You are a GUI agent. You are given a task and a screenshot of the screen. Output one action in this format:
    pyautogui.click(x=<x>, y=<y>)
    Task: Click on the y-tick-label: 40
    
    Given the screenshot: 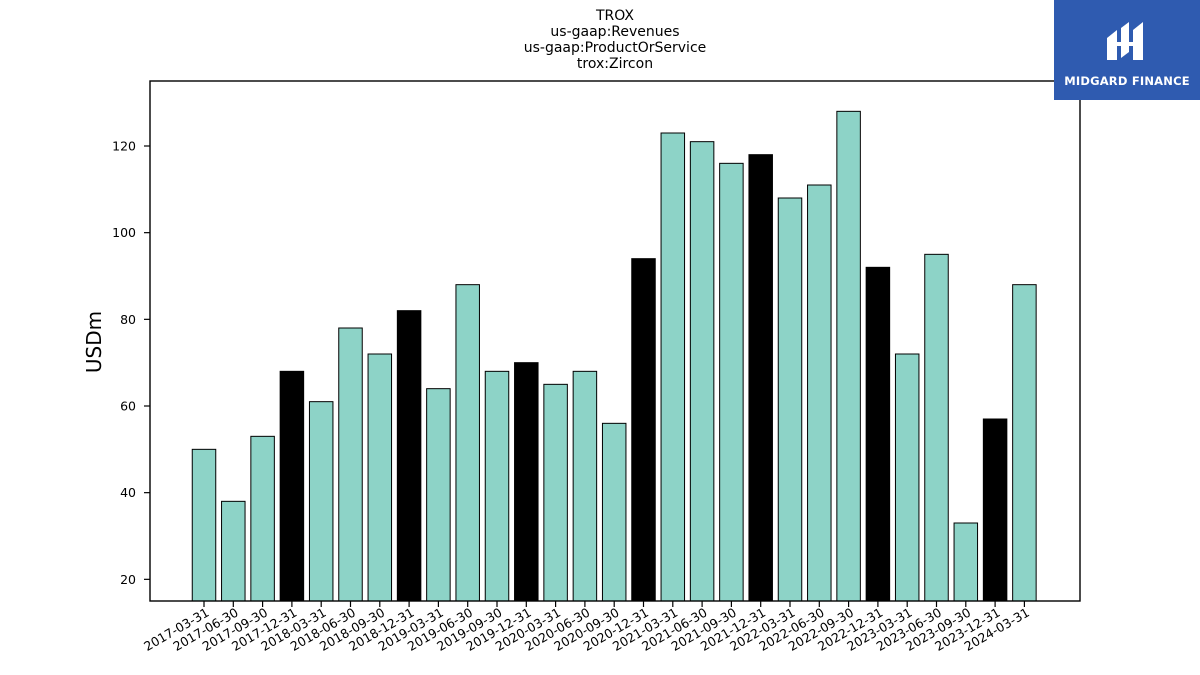 What is the action you would take?
    pyautogui.click(x=128, y=492)
    